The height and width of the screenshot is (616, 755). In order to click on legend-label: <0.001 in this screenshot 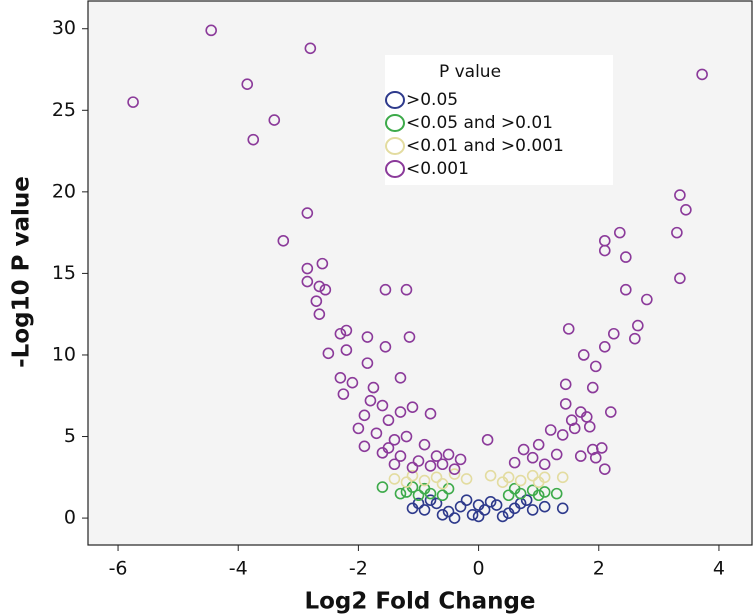, I will do `click(437, 169)`.